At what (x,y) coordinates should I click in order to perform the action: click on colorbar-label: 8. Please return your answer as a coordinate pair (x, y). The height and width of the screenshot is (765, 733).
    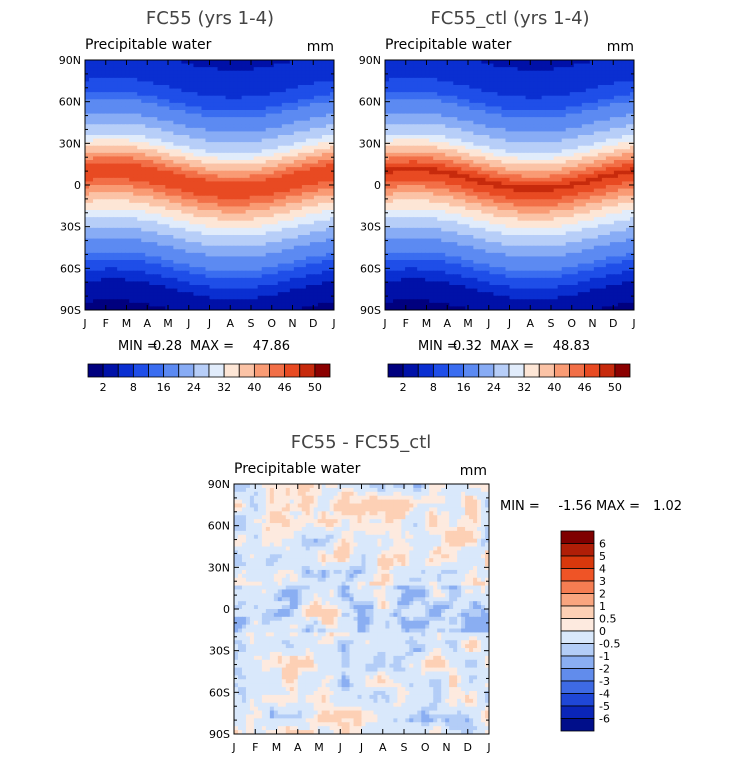
    Looking at the image, I should click on (133, 387).